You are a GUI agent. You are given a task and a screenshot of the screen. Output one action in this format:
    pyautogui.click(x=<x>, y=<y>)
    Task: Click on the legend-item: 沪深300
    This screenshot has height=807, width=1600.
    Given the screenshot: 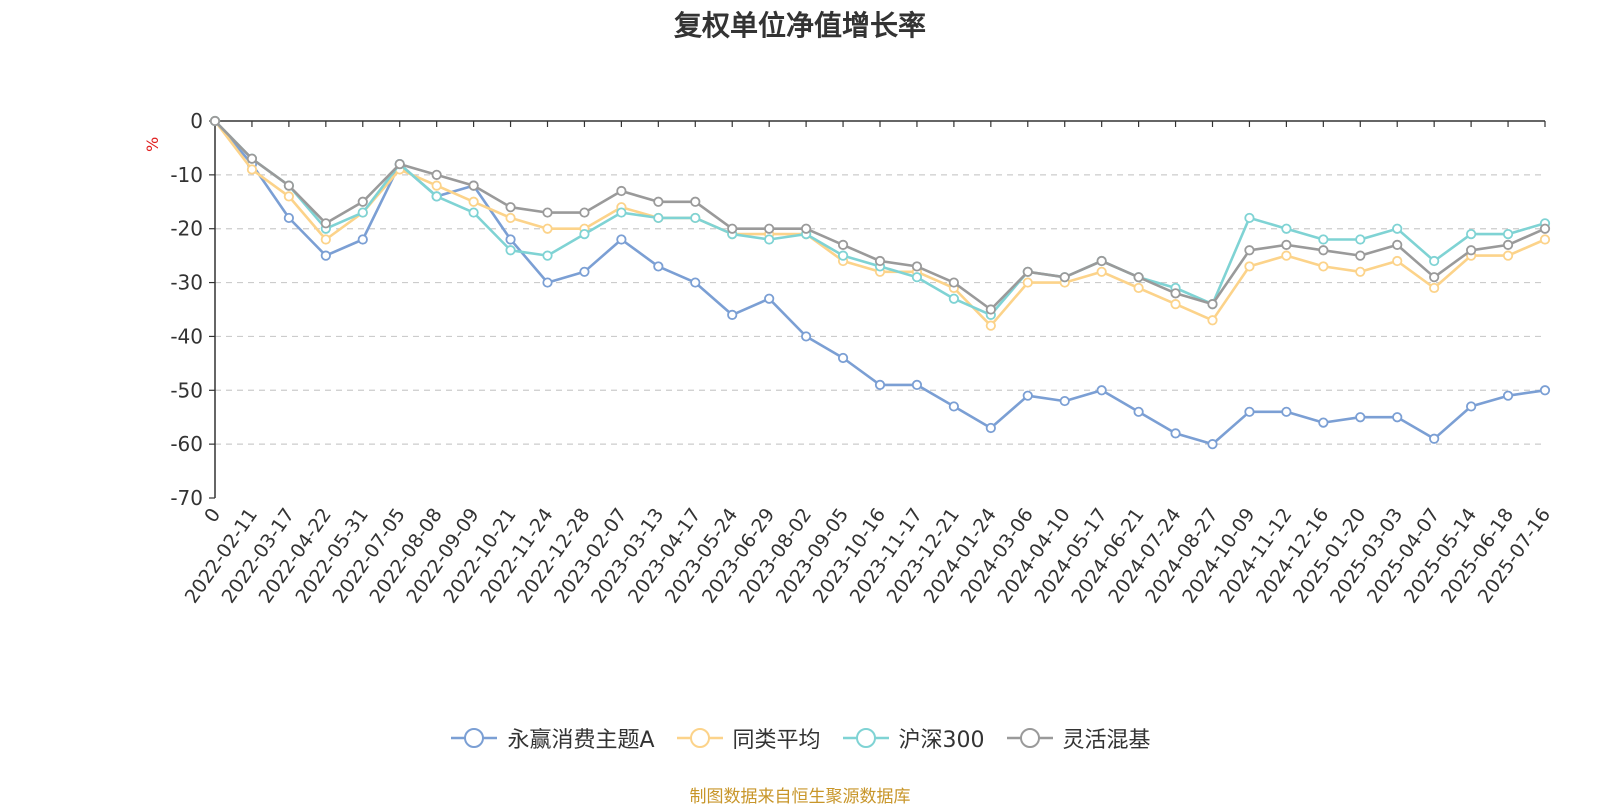 What is the action you would take?
    pyautogui.click(x=913, y=738)
    